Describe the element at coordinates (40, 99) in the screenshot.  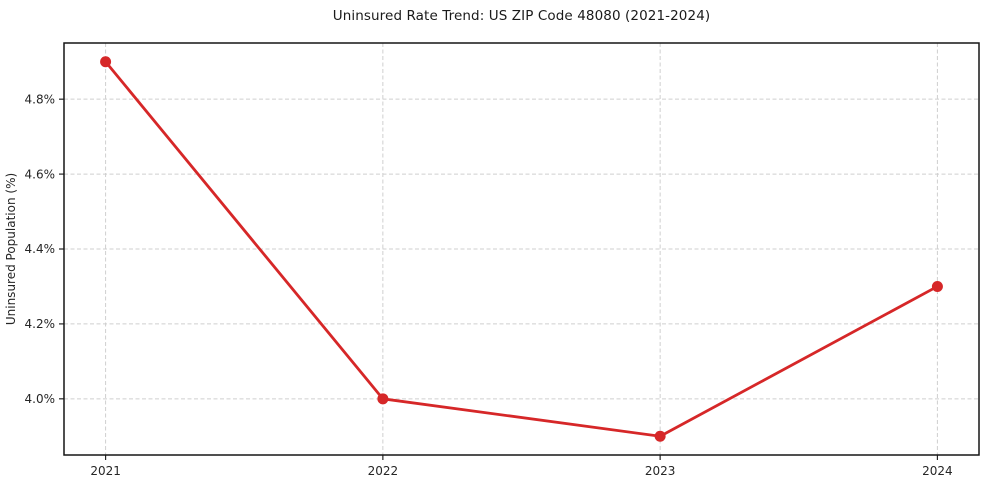
I see `y-tick-label: 4.8%` at that location.